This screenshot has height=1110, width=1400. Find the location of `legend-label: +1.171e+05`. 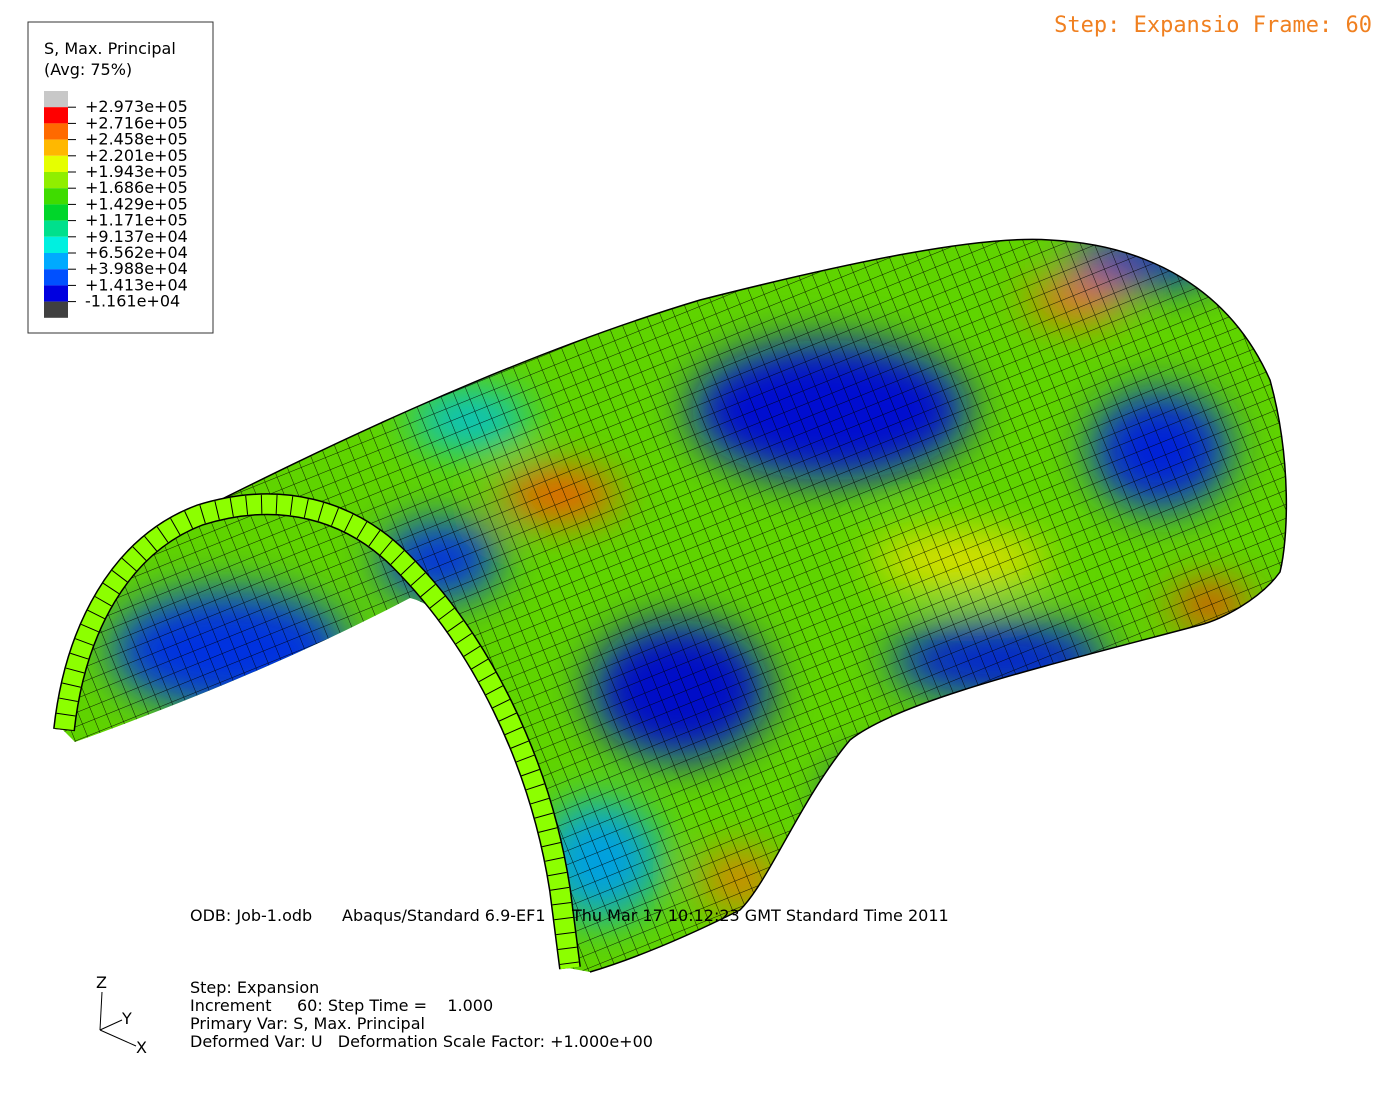

legend-label: +1.171e+05 is located at coordinates (136, 220).